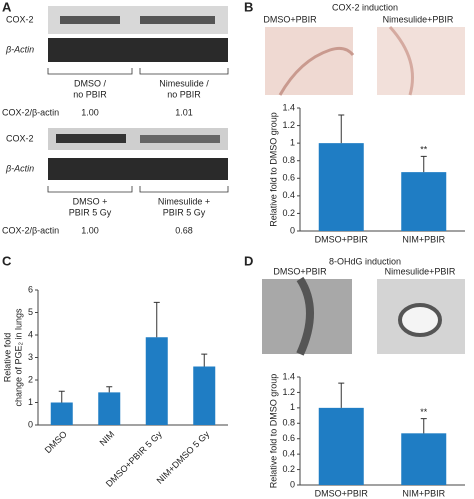 Image resolution: width=474 pixels, height=499 pixels. Describe the element at coordinates (107, 438) in the screenshot. I see `x-tick-label: NIM` at that location.